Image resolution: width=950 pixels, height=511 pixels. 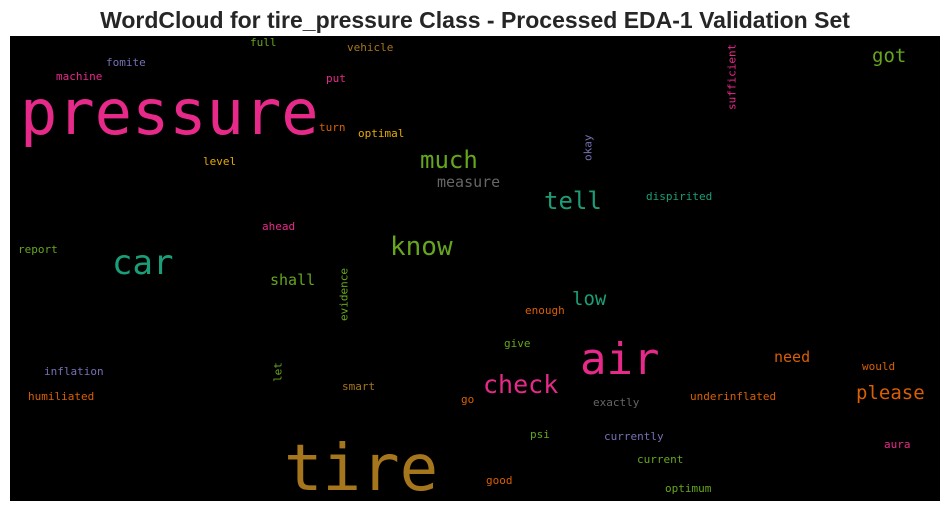 I want to click on word-aura: aura, so click(x=897, y=444).